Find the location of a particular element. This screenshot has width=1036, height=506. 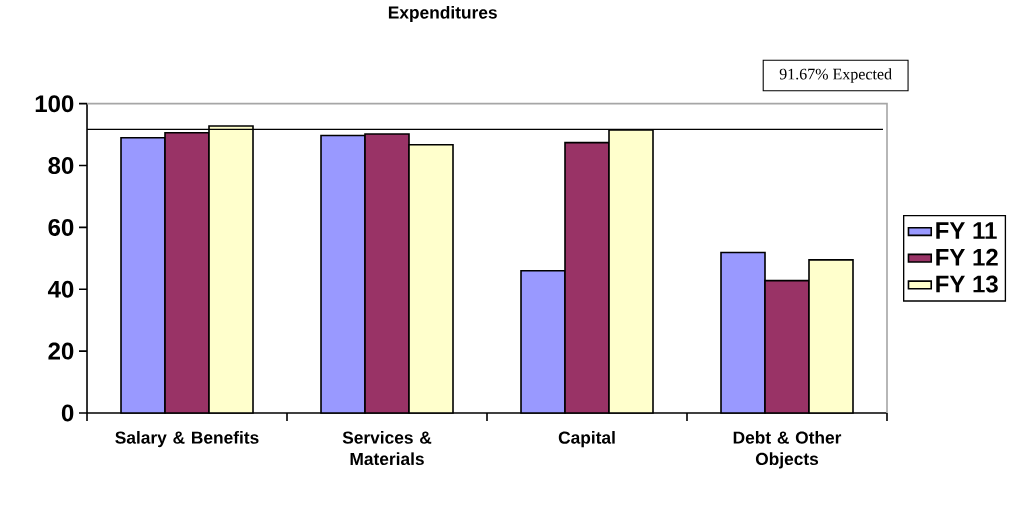

y-tick-label: 60 is located at coordinates (61, 227).